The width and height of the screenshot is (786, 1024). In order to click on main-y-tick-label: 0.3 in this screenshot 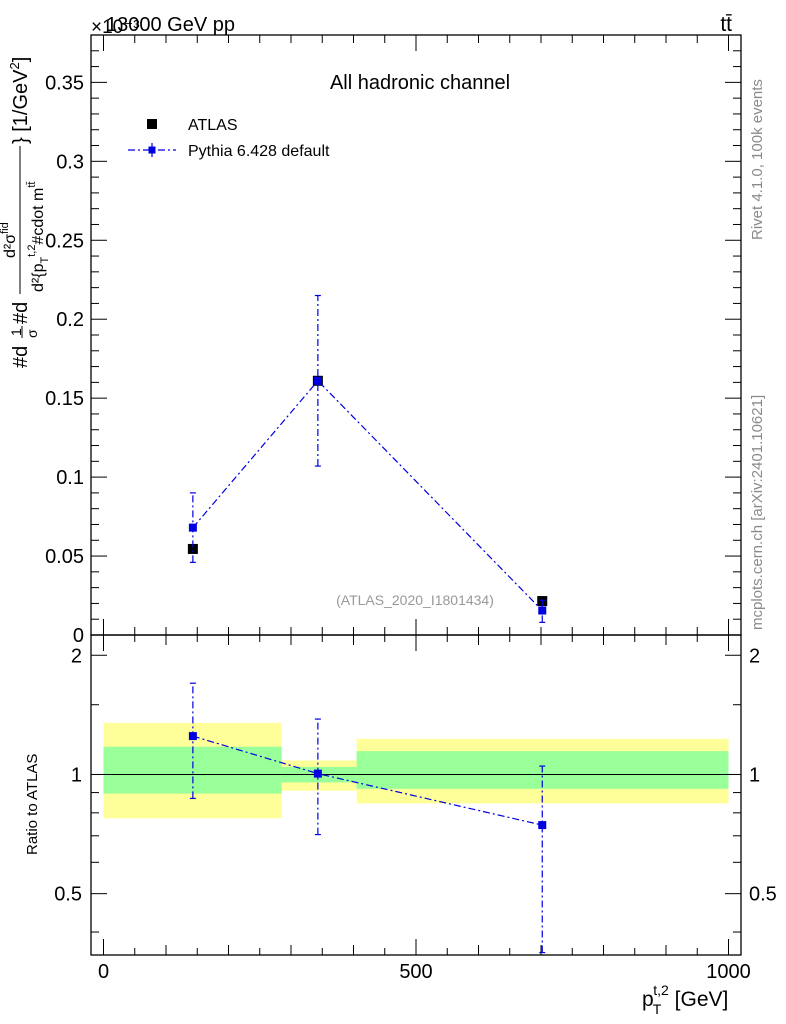, I will do `click(70, 162)`.